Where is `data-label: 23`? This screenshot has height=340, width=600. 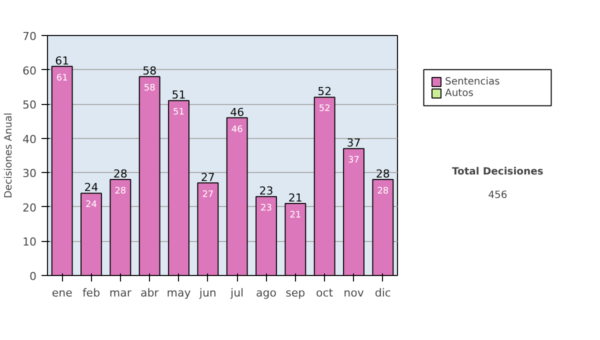 data-label: 23 is located at coordinates (266, 209).